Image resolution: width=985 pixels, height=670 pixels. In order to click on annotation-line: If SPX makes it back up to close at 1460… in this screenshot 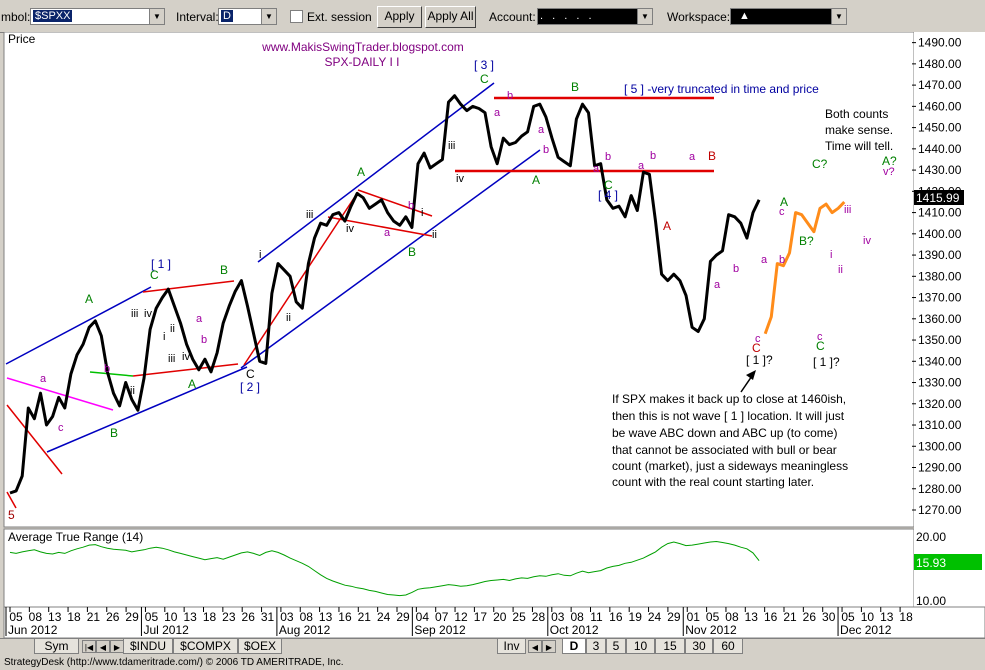, I will do `click(729, 399)`.